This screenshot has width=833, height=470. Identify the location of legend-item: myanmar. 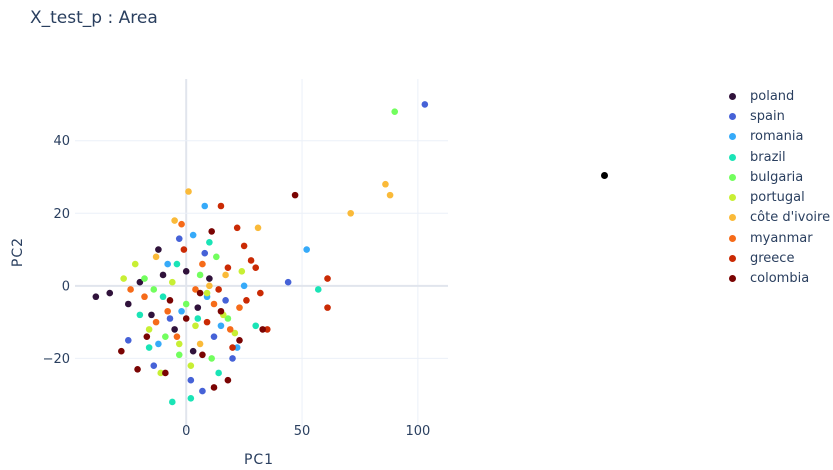
(779, 238).